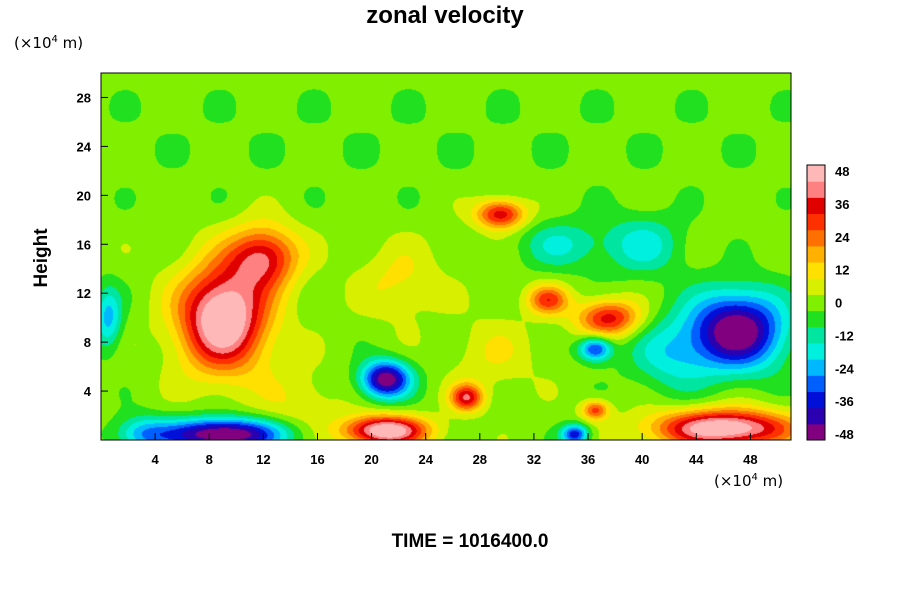  What do you see at coordinates (33, 43) in the screenshot?
I see `y-unit-prefix: (×10` at bounding box center [33, 43].